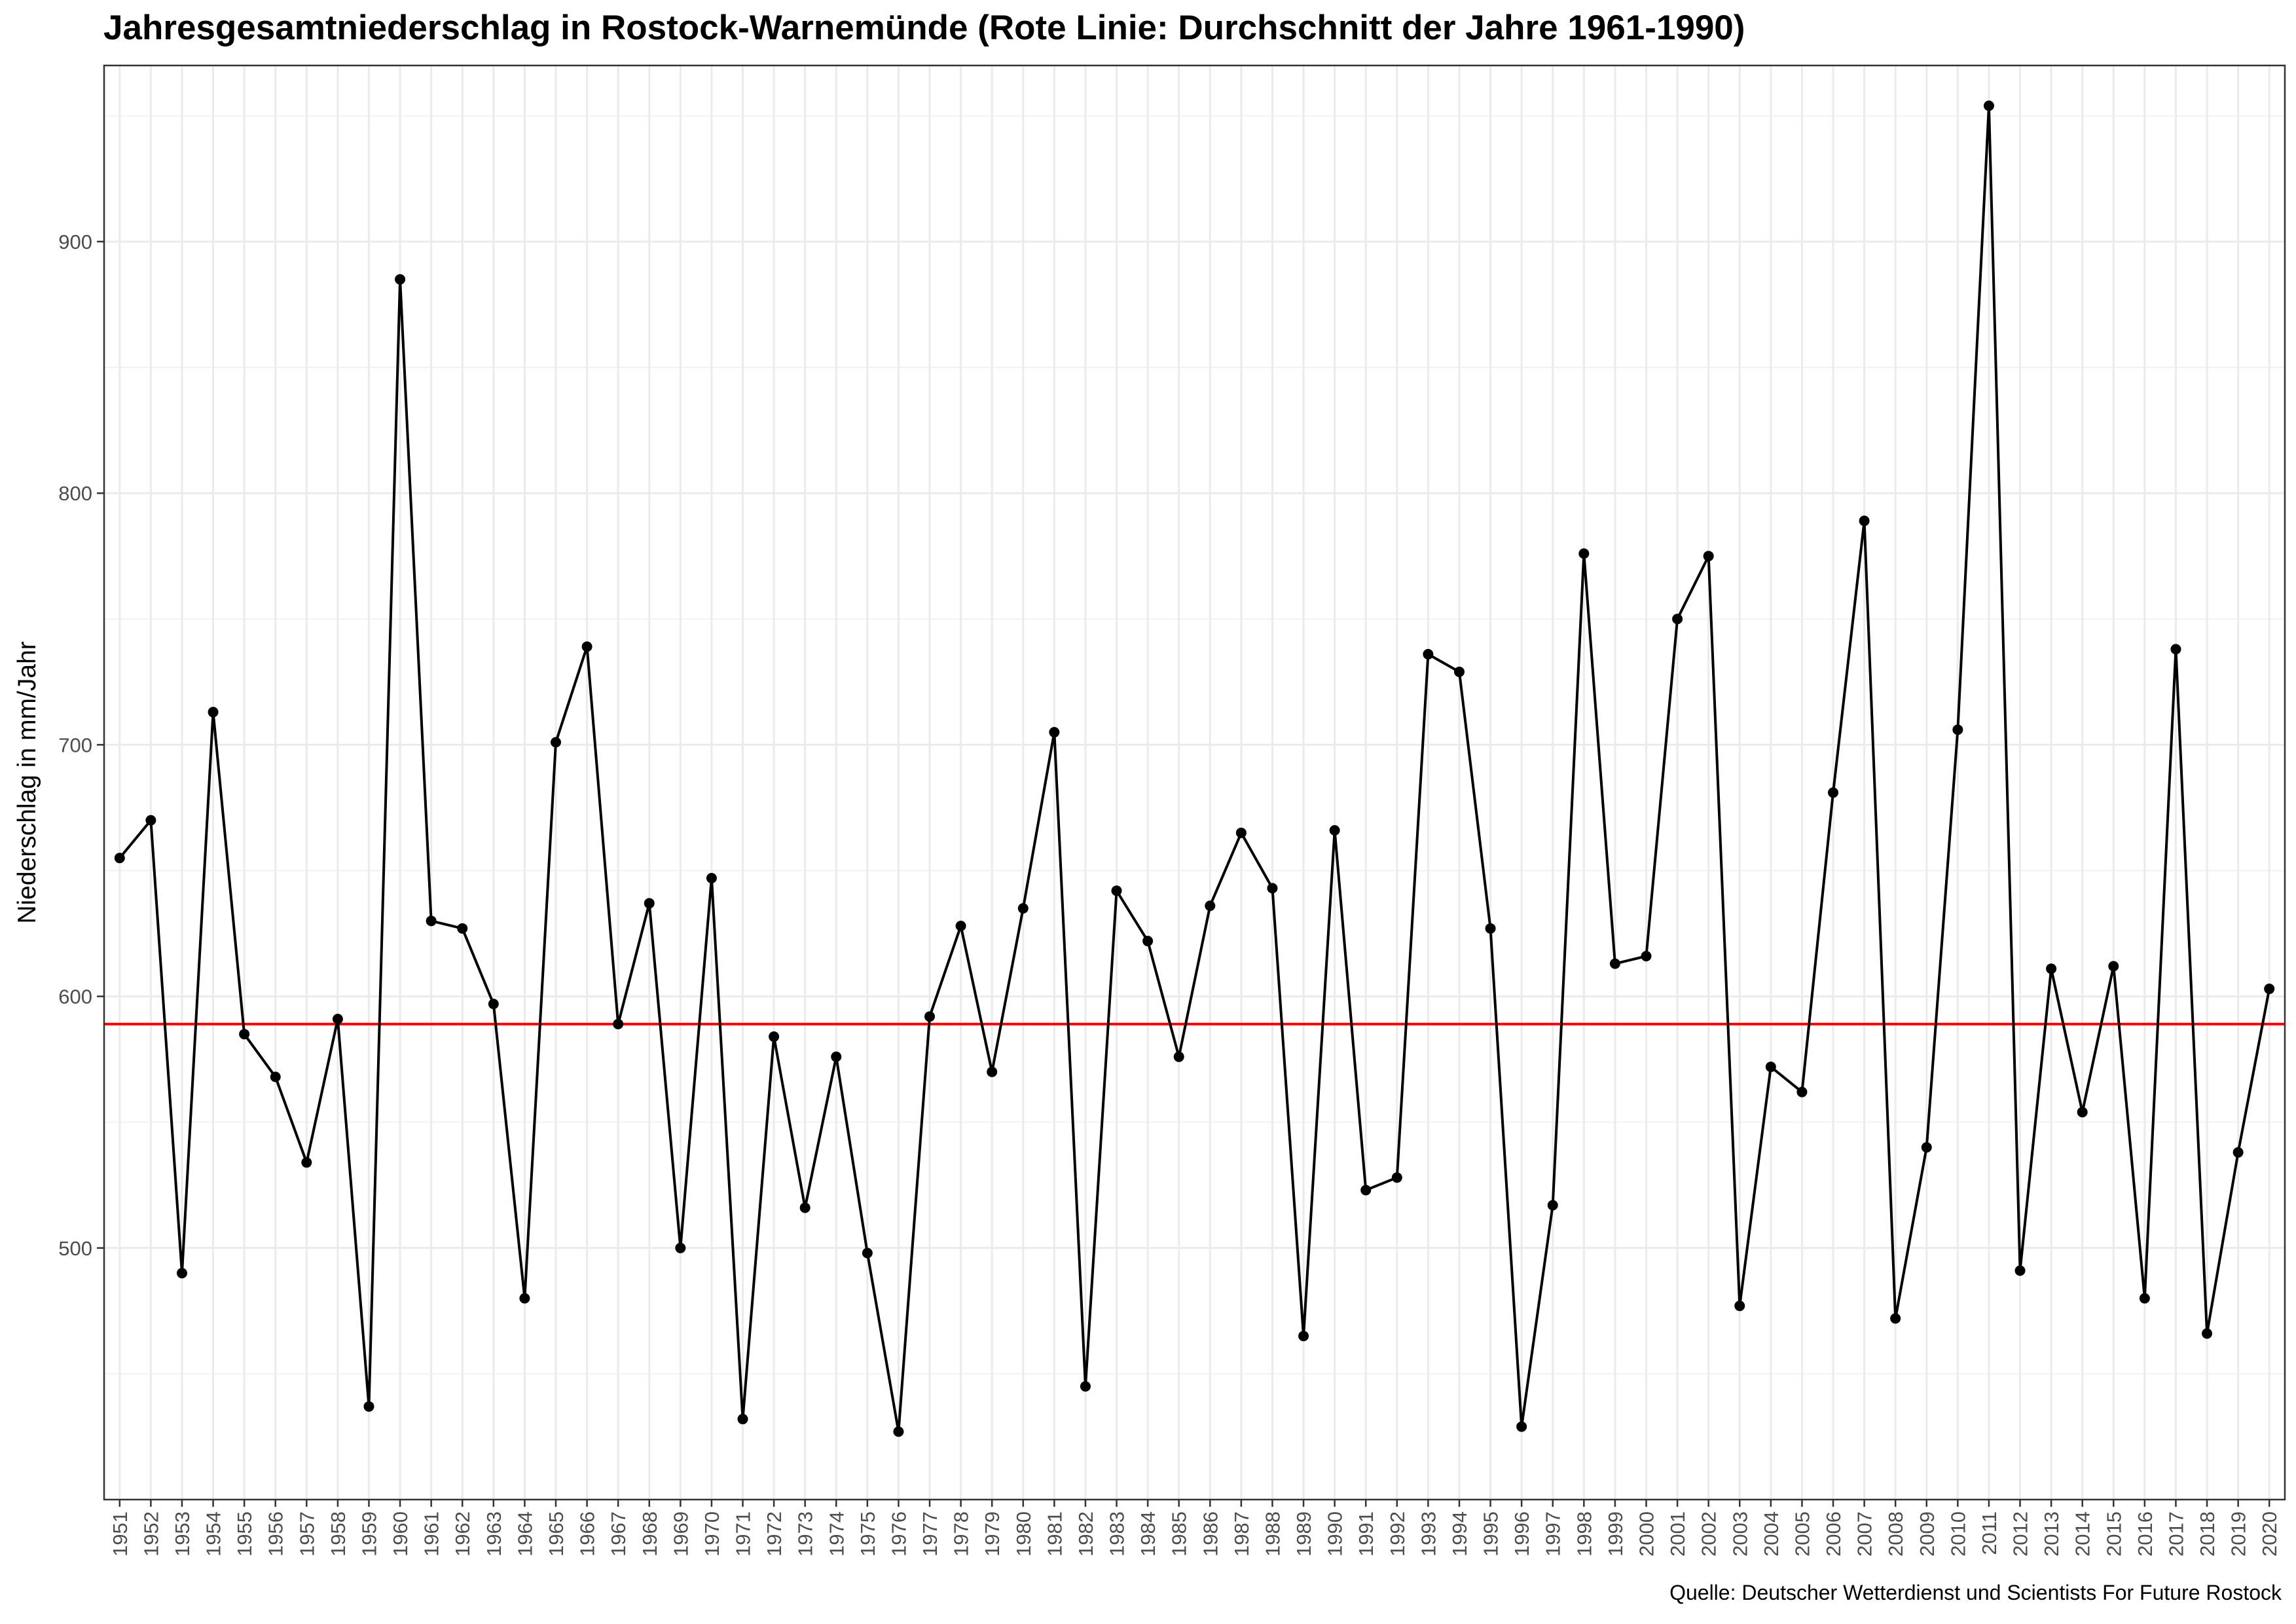  Describe the element at coordinates (120, 1534) in the screenshot. I see `x-tick-label: 1951` at that location.